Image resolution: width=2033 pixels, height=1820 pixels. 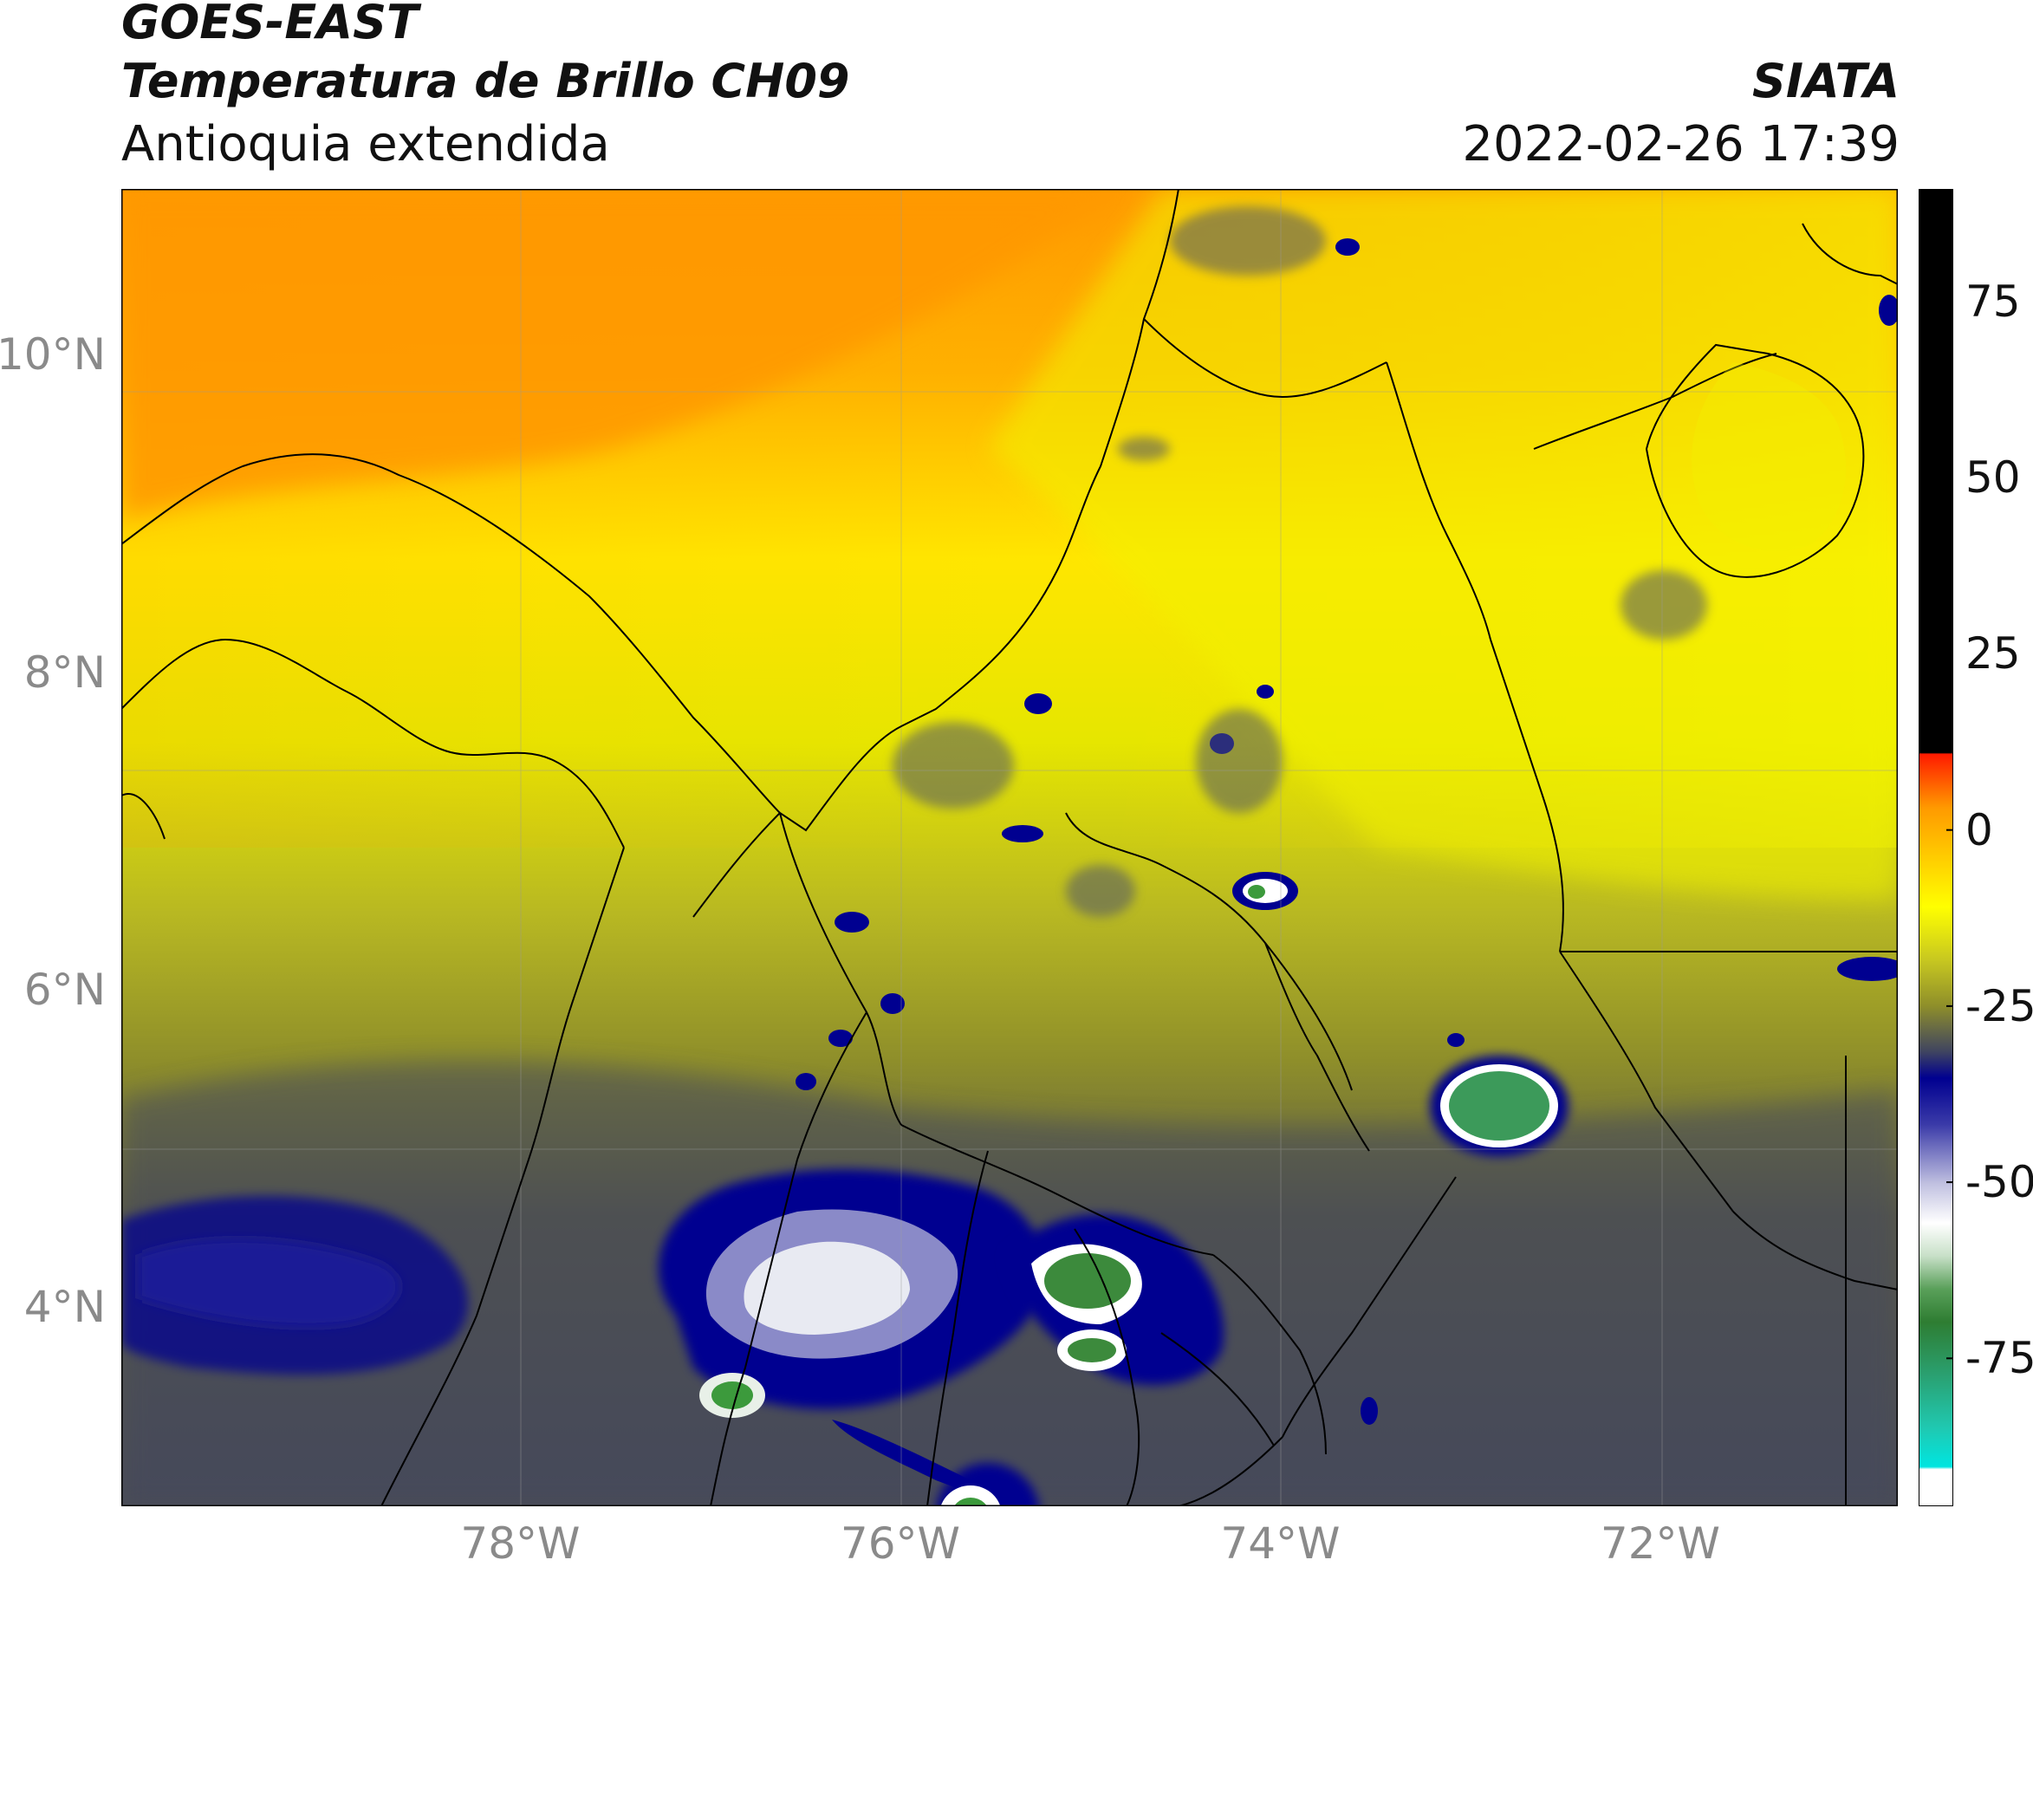 What do you see at coordinates (1993, 653) in the screenshot?
I see `colorbar-tick-label: 25` at bounding box center [1993, 653].